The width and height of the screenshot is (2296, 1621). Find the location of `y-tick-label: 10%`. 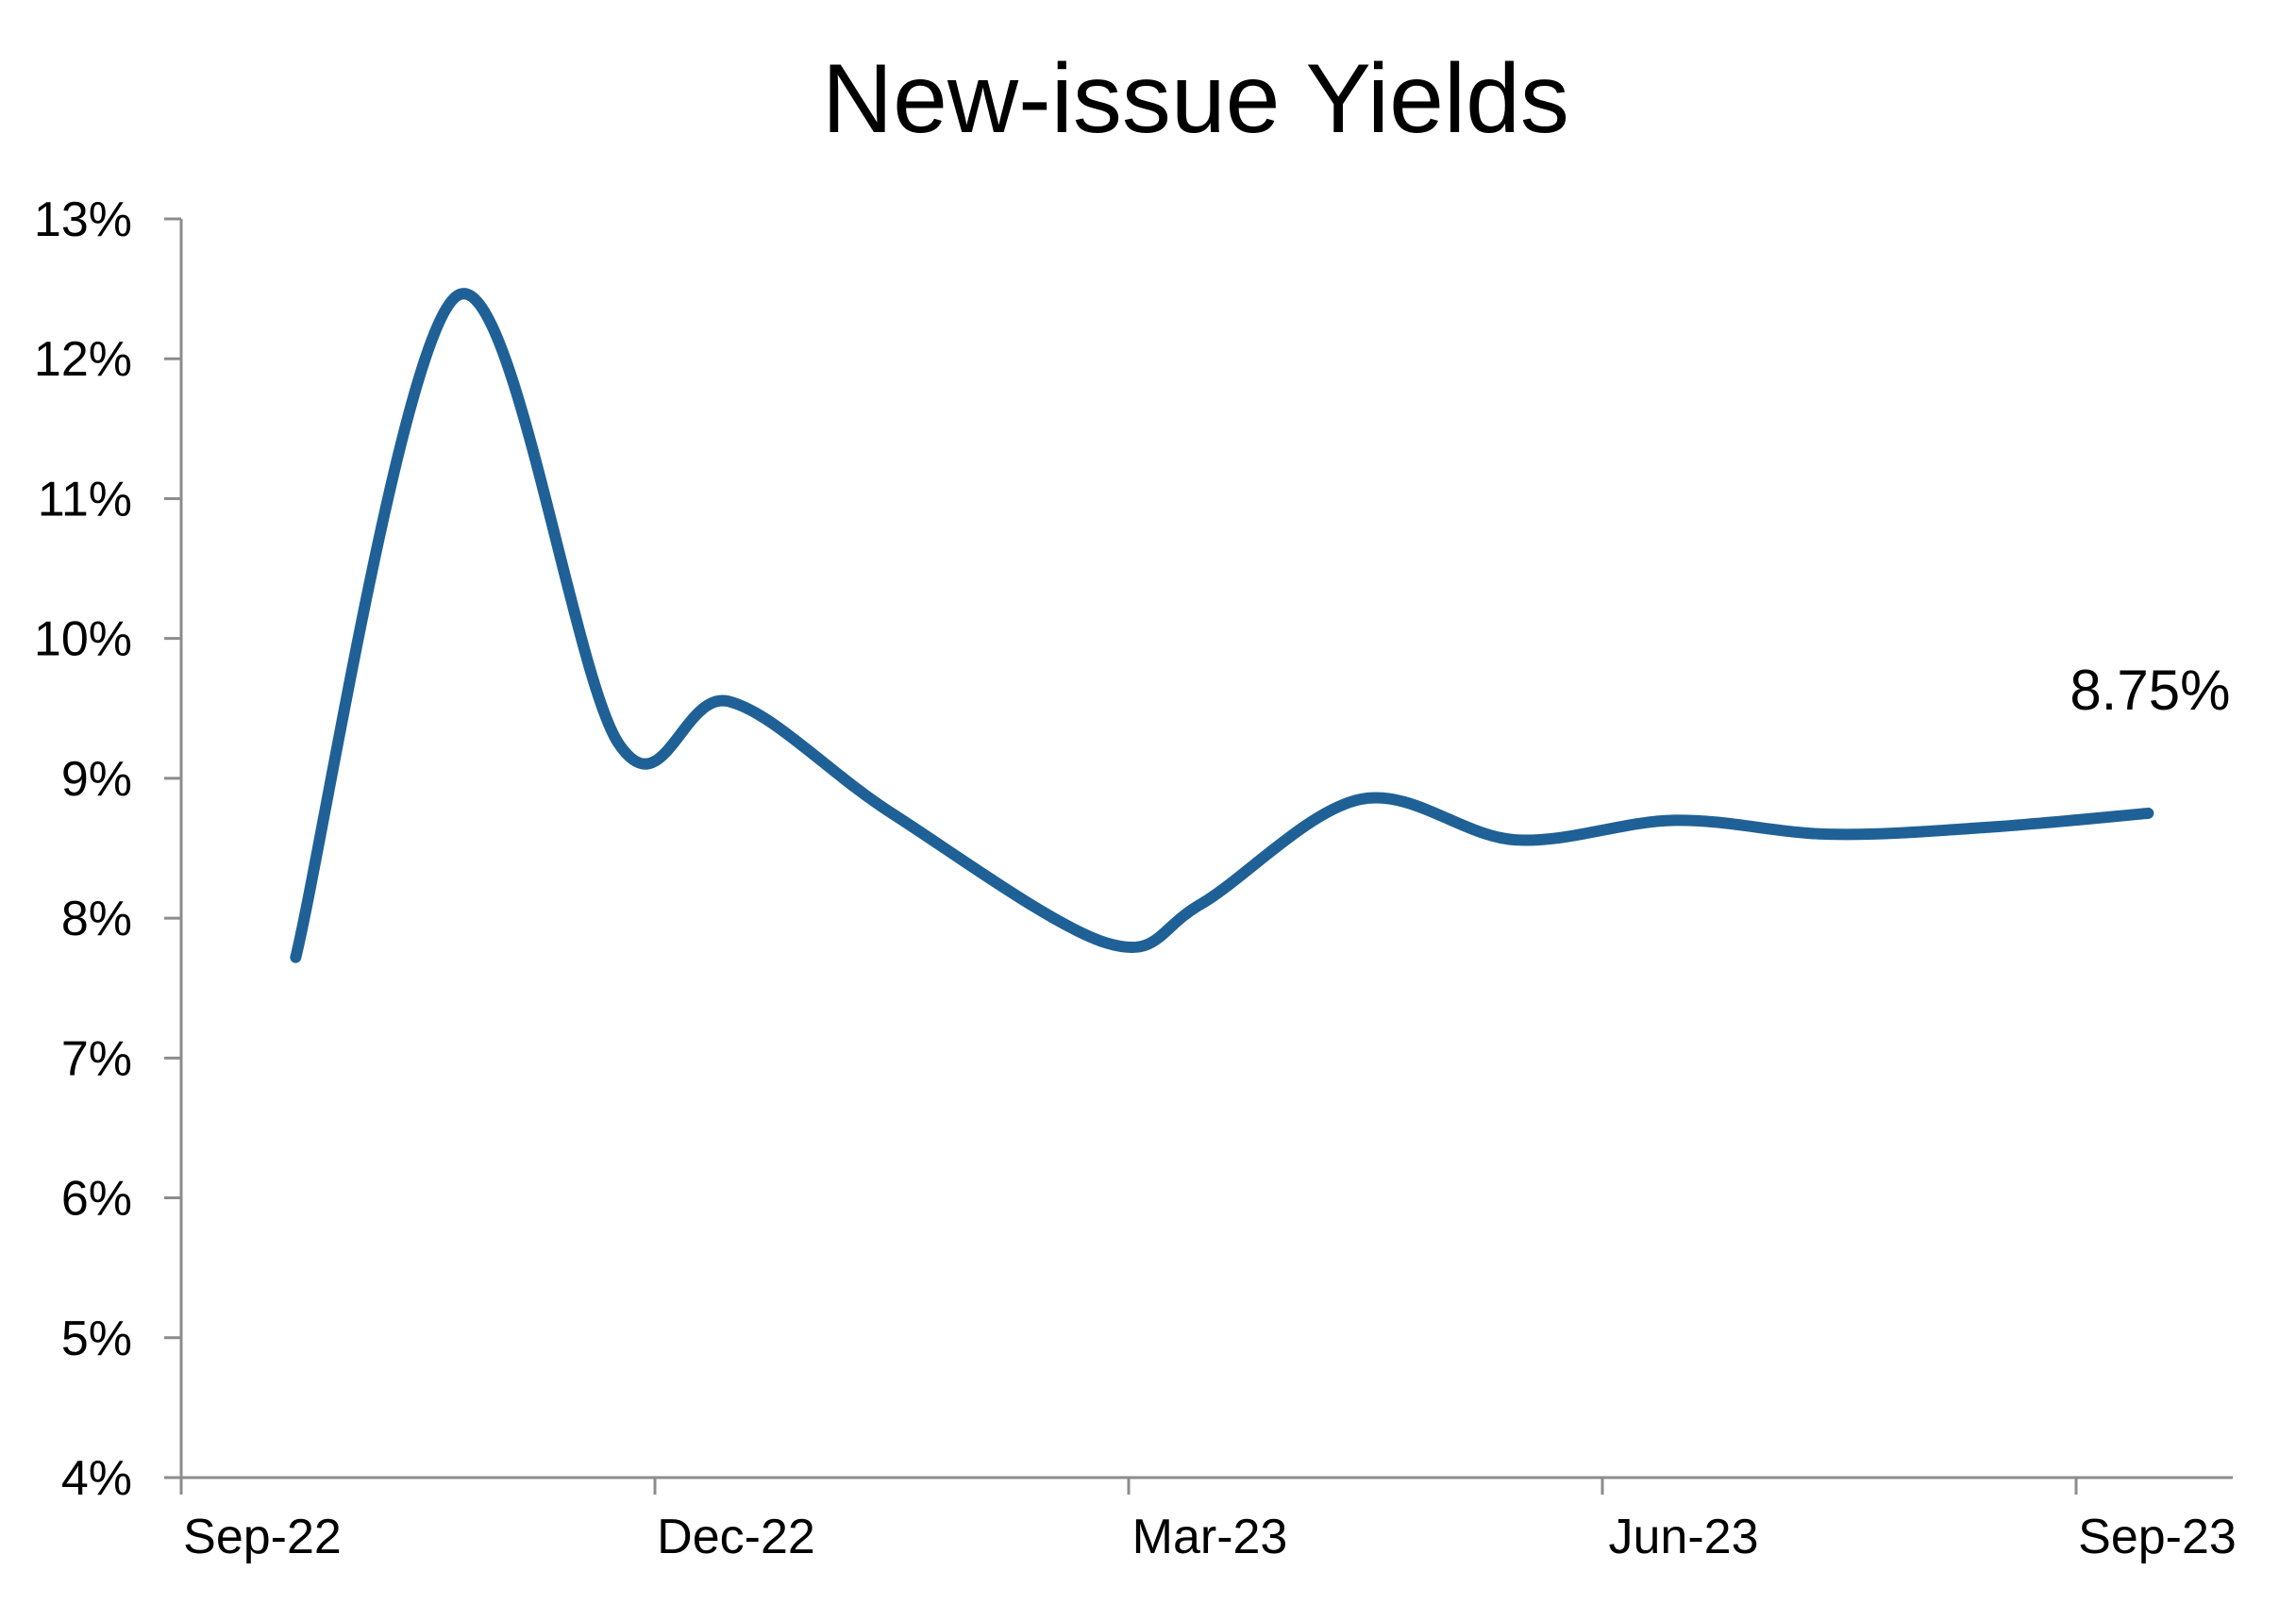

y-tick-label: 10% is located at coordinates (83, 640).